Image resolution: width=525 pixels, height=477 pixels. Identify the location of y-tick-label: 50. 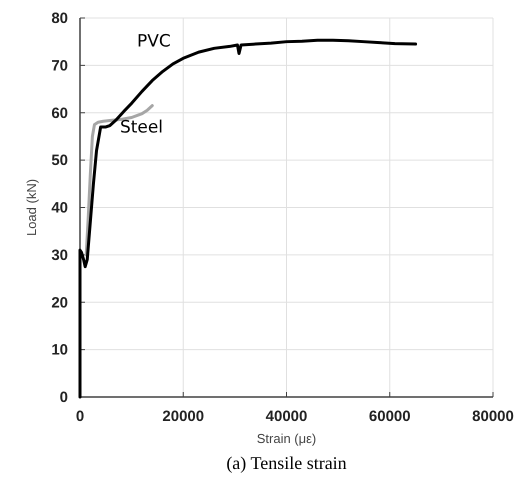
(59, 161).